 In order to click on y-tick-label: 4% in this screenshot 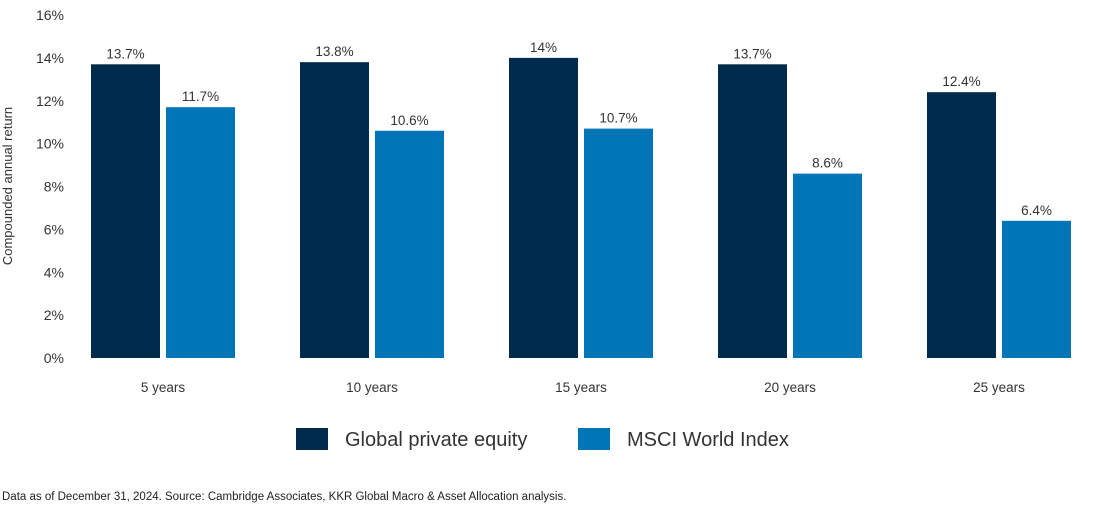, I will do `click(54, 272)`.